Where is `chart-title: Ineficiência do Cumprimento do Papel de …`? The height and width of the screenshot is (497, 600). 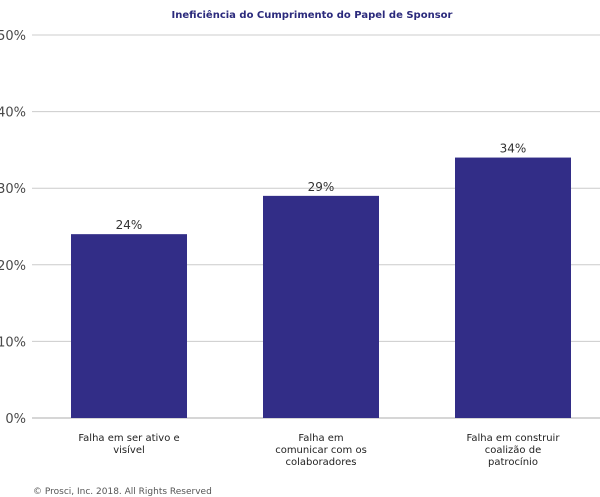 chart-title: Ineficiência do Cumprimento do Papel de … is located at coordinates (312, 15).